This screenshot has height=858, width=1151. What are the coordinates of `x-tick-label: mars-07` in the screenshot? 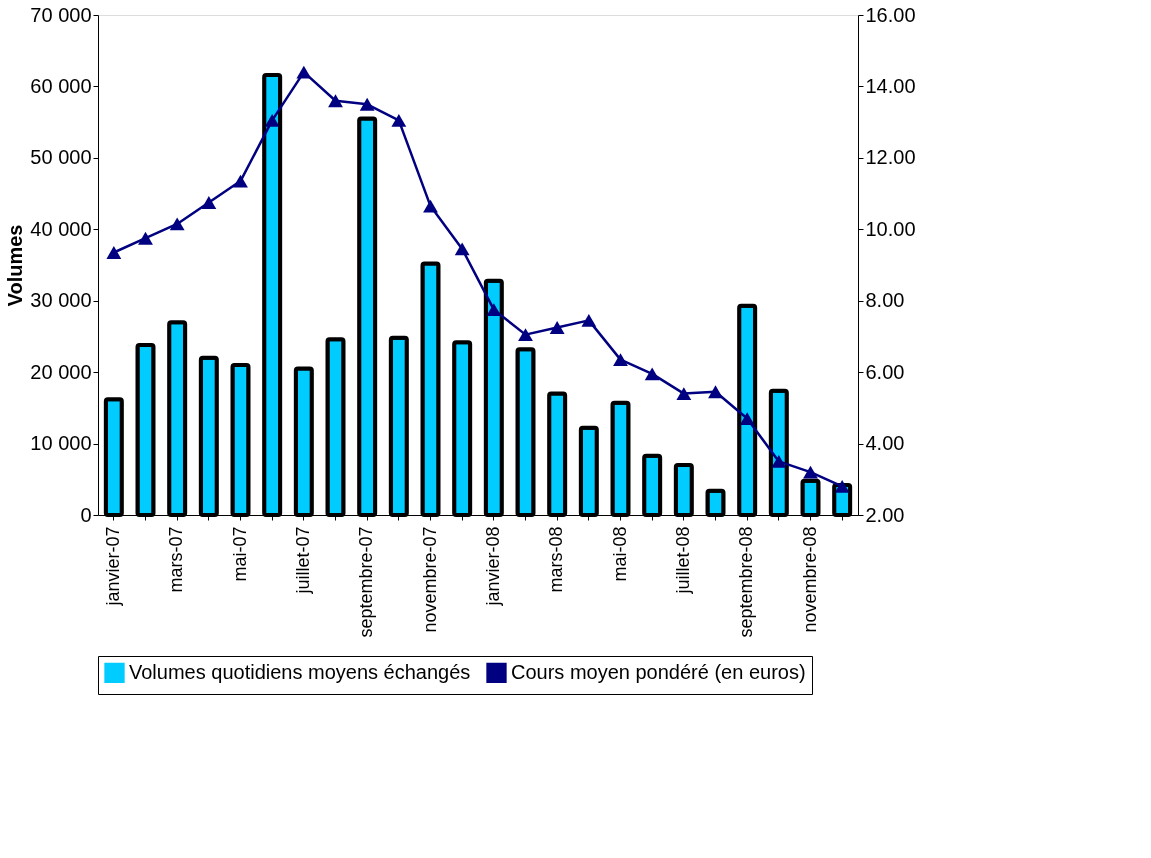 It's located at (176, 559).